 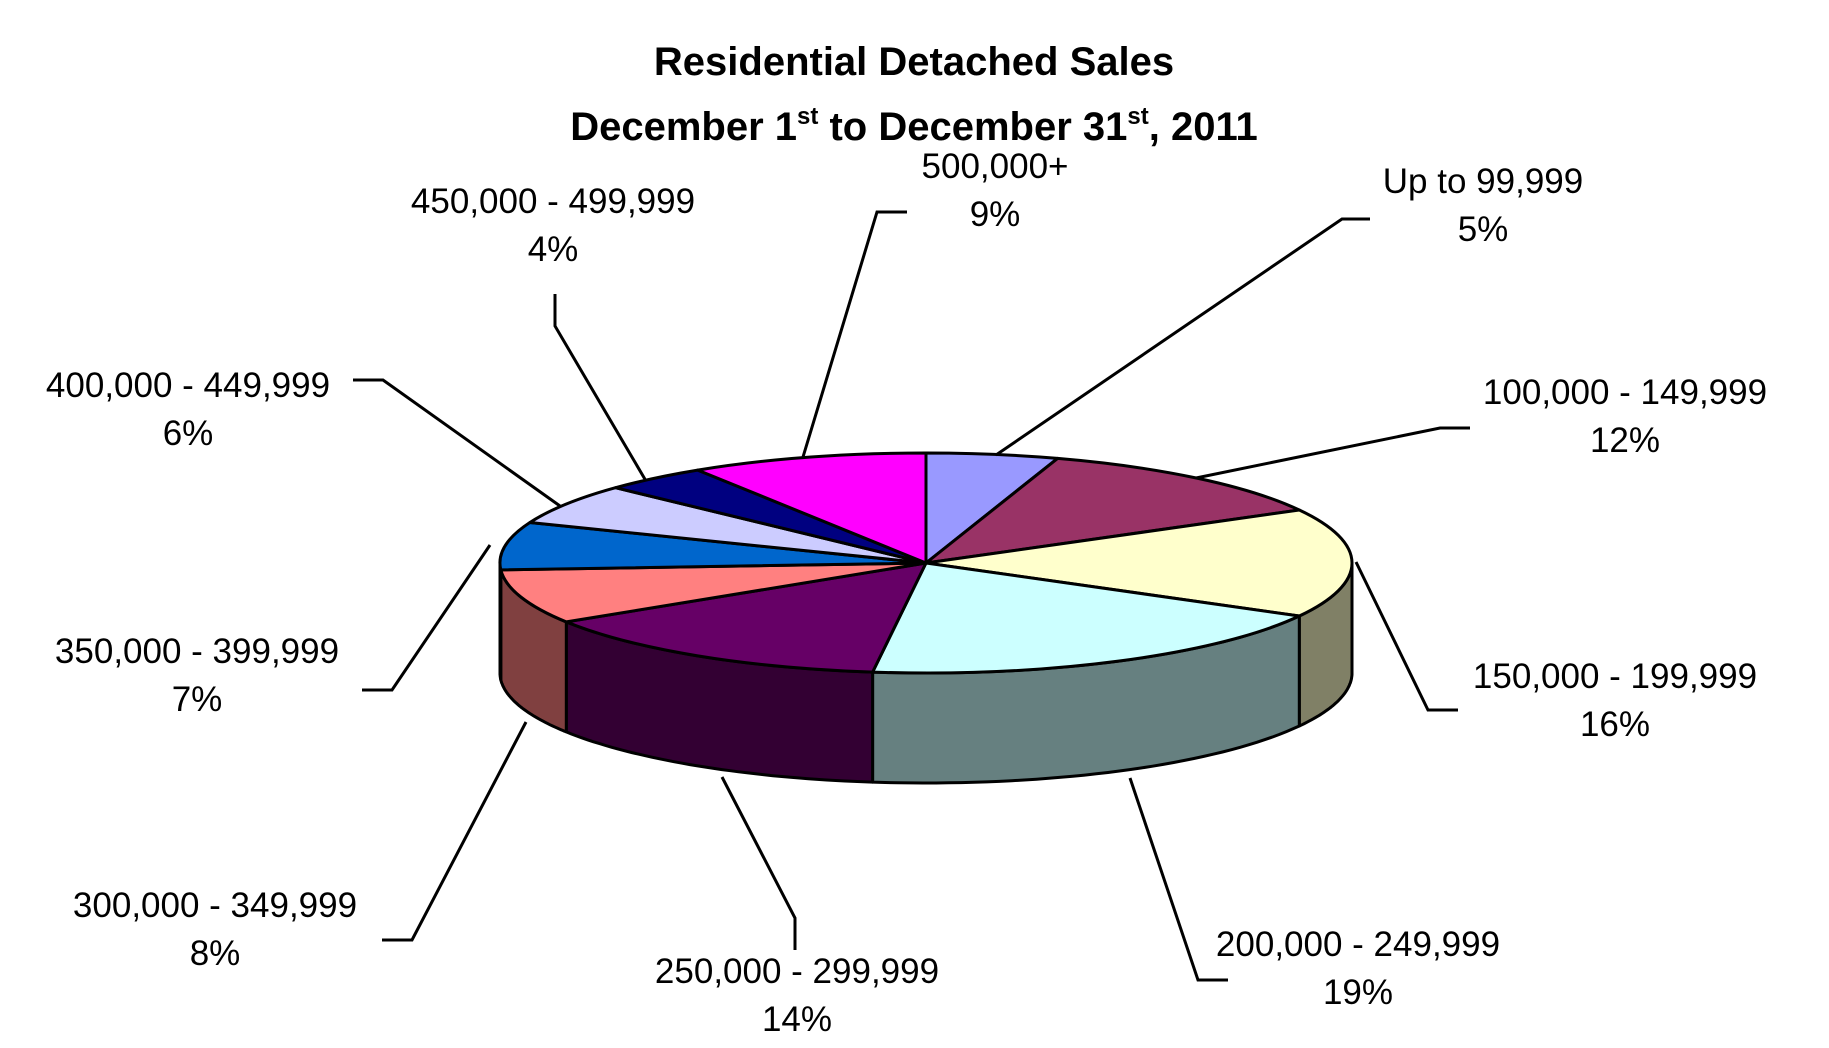 What do you see at coordinates (188, 385) in the screenshot?
I see `slice-label-8: 400,000 - 449,999` at bounding box center [188, 385].